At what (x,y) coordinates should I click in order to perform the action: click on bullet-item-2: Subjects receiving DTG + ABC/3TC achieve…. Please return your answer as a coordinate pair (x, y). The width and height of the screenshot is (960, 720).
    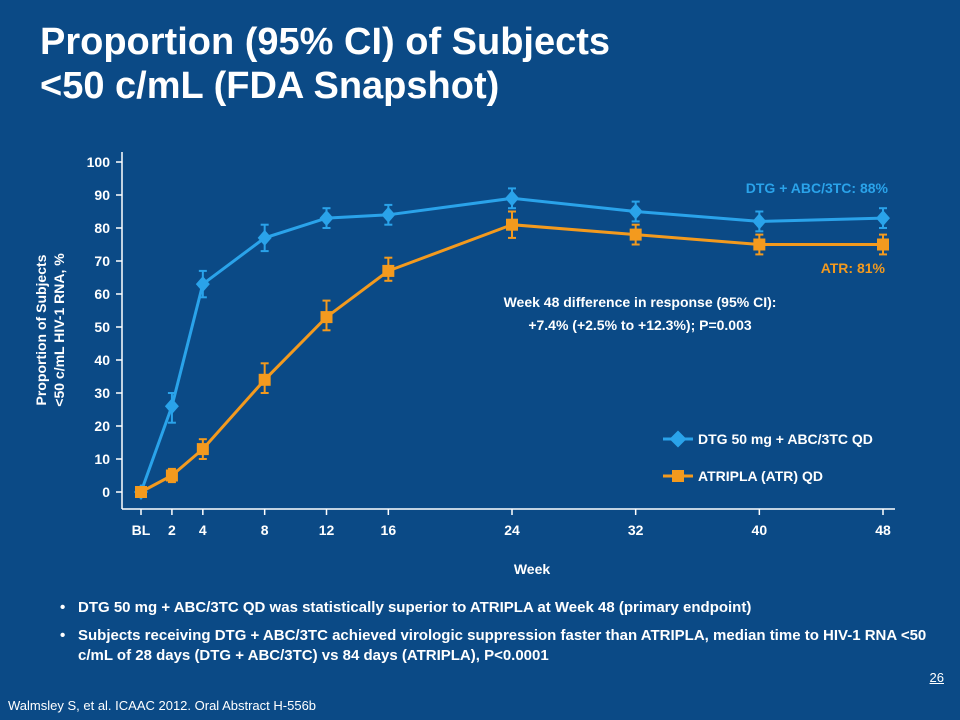
    Looking at the image, I should click on (495, 646).